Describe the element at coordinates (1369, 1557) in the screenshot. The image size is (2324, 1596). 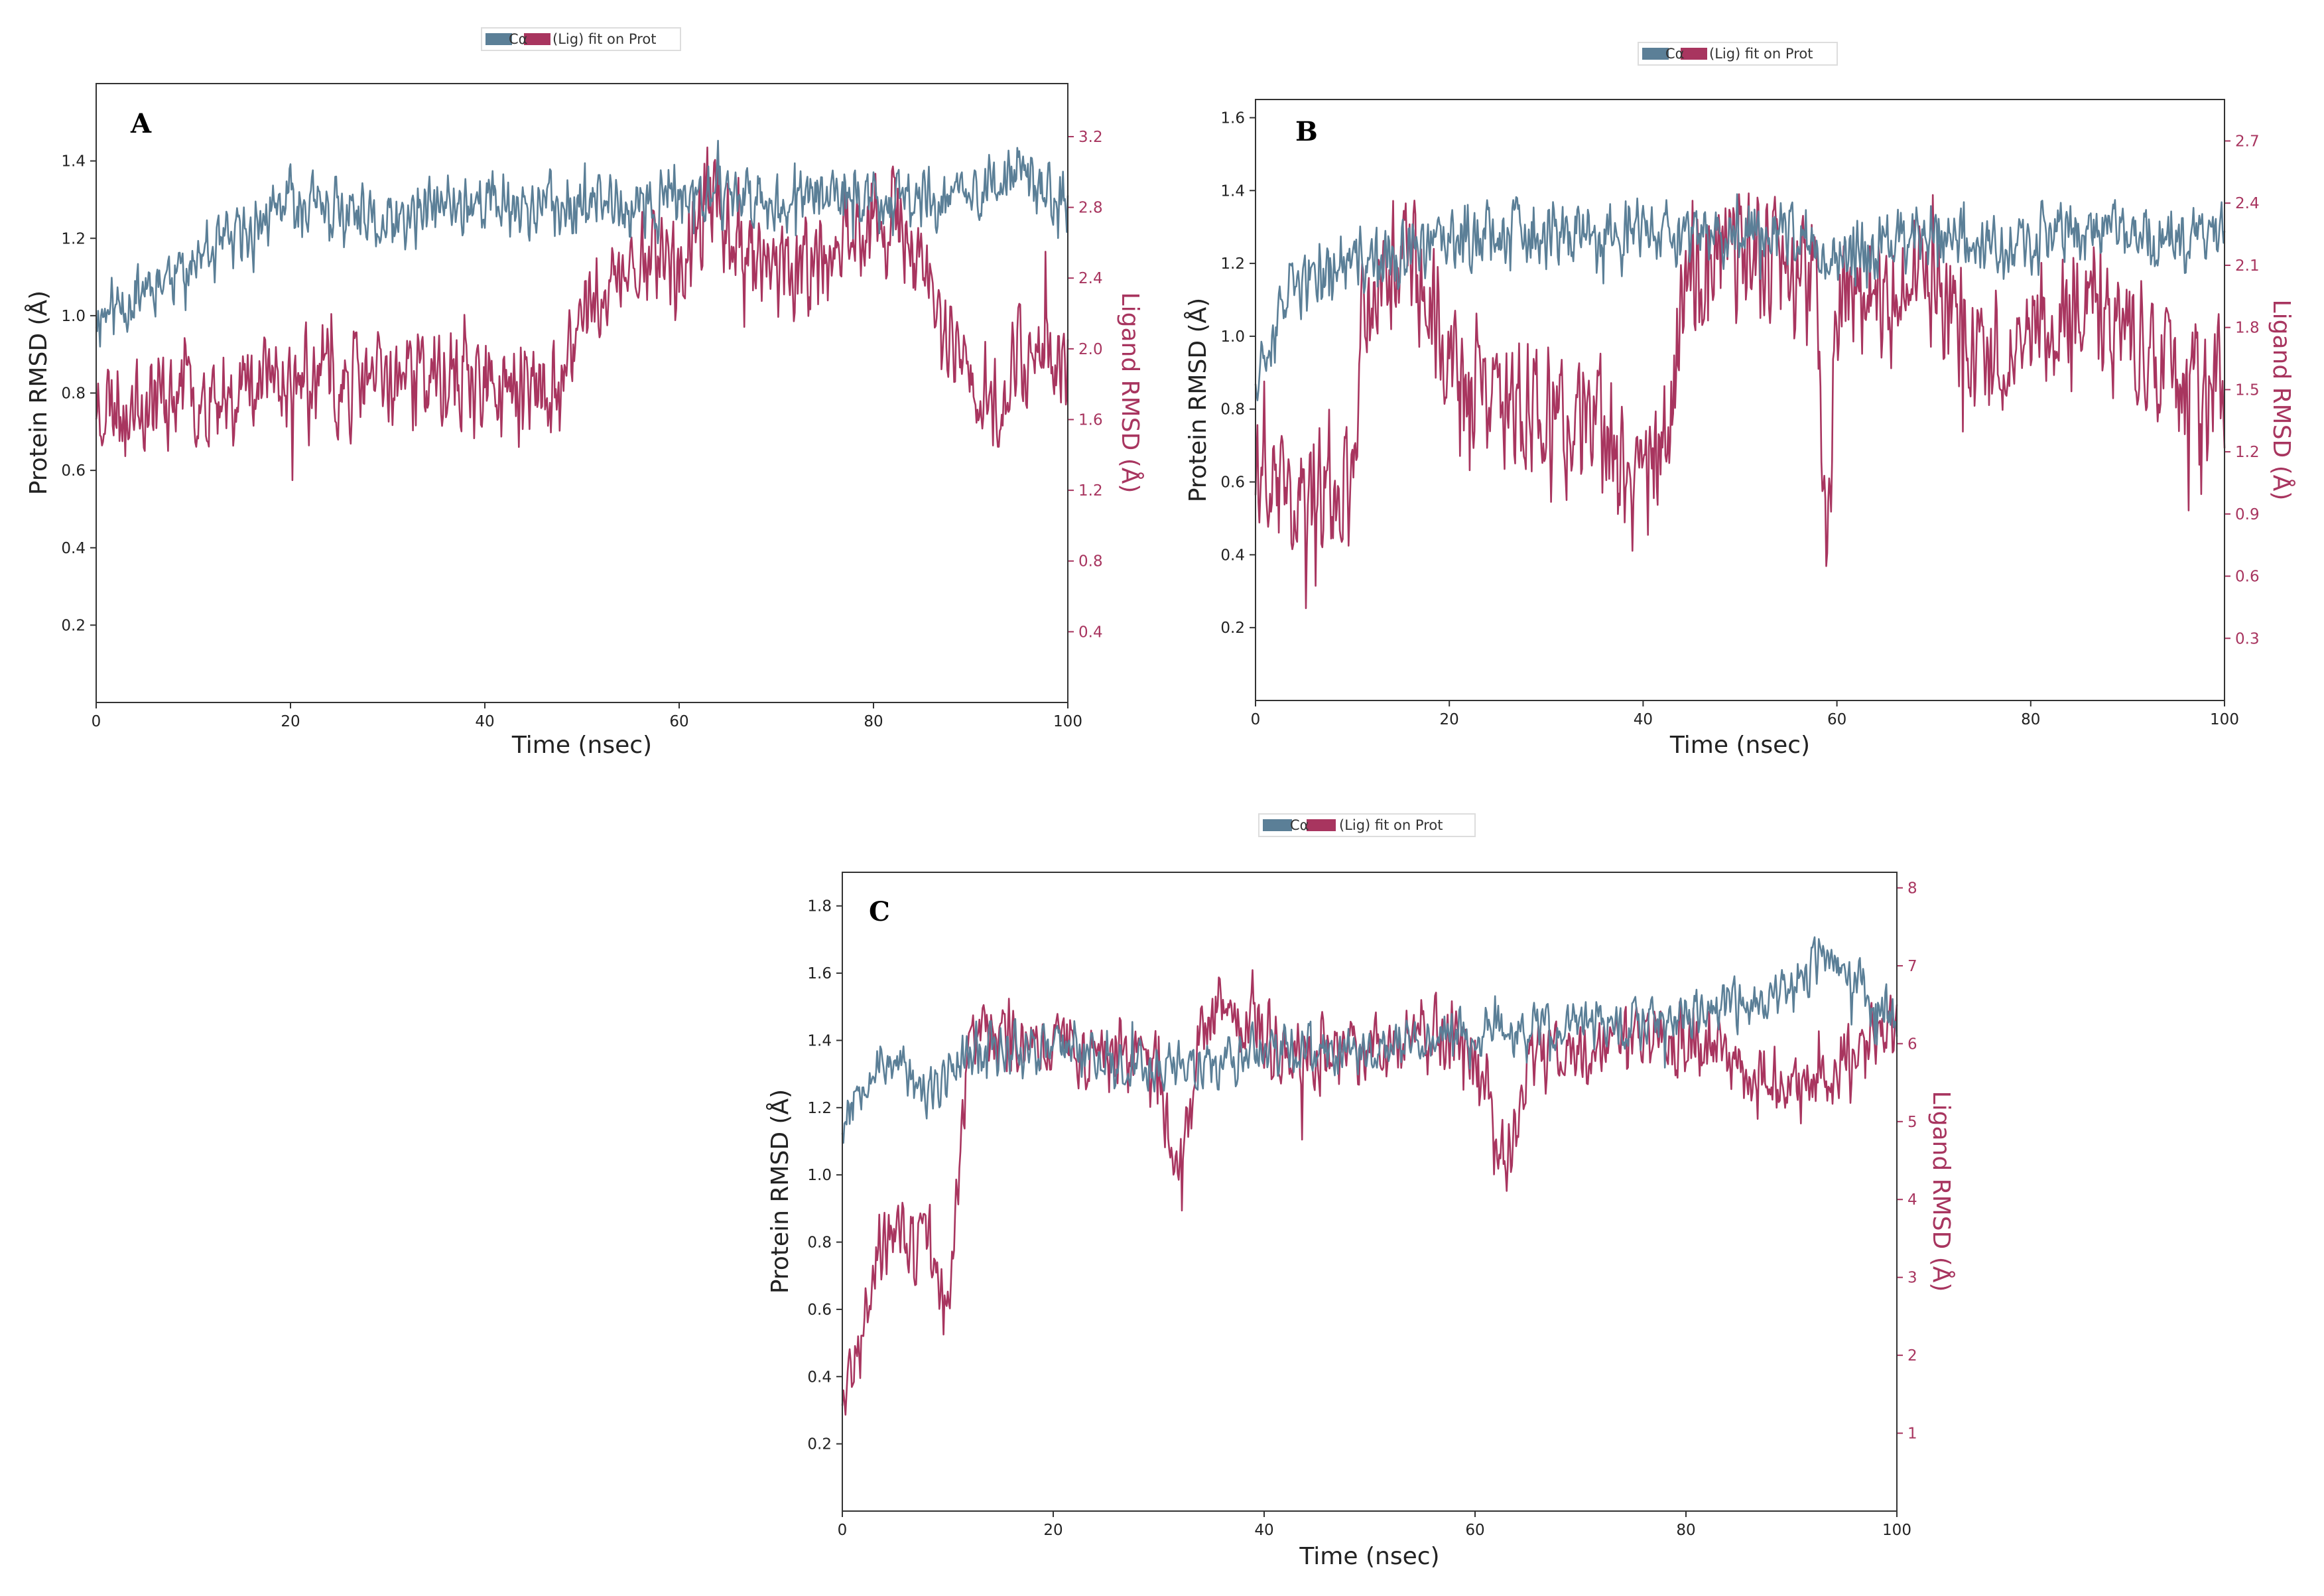
I see `panel-c-xlabel: Time (nsec)` at that location.